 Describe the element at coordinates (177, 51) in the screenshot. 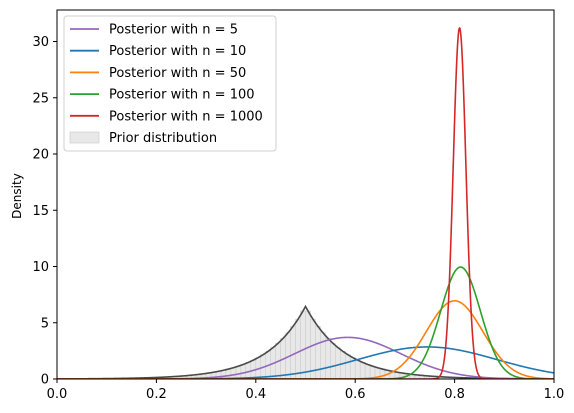

I see `legend-label-n10: Posterior with n = 10` at that location.